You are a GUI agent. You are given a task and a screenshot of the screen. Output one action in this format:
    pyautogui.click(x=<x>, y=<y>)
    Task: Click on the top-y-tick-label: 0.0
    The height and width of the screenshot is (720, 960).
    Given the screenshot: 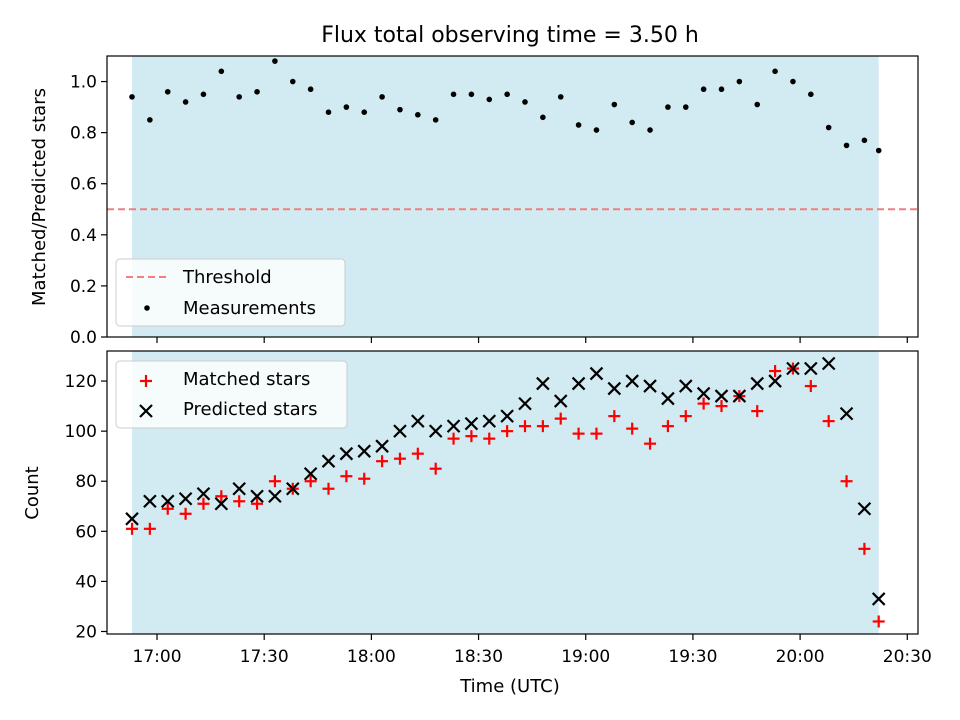 What is the action you would take?
    pyautogui.click(x=83, y=338)
    